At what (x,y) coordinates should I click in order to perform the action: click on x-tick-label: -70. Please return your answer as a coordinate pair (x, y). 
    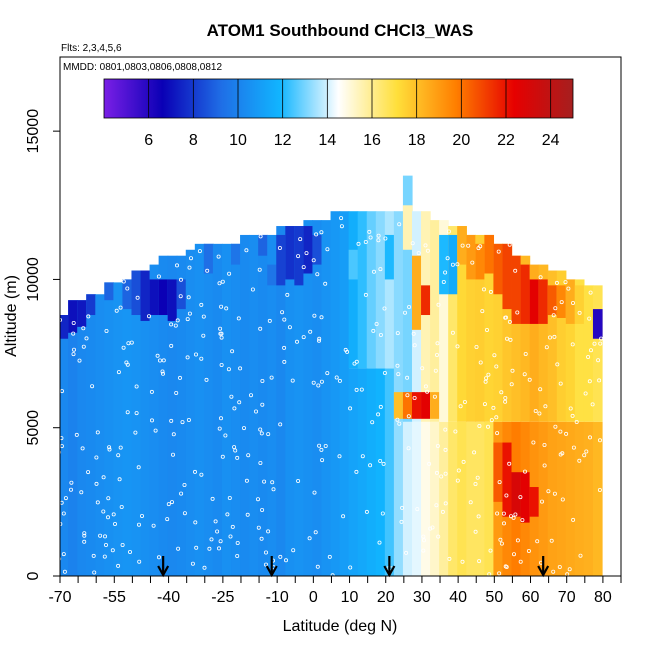
    Looking at the image, I should click on (59, 597).